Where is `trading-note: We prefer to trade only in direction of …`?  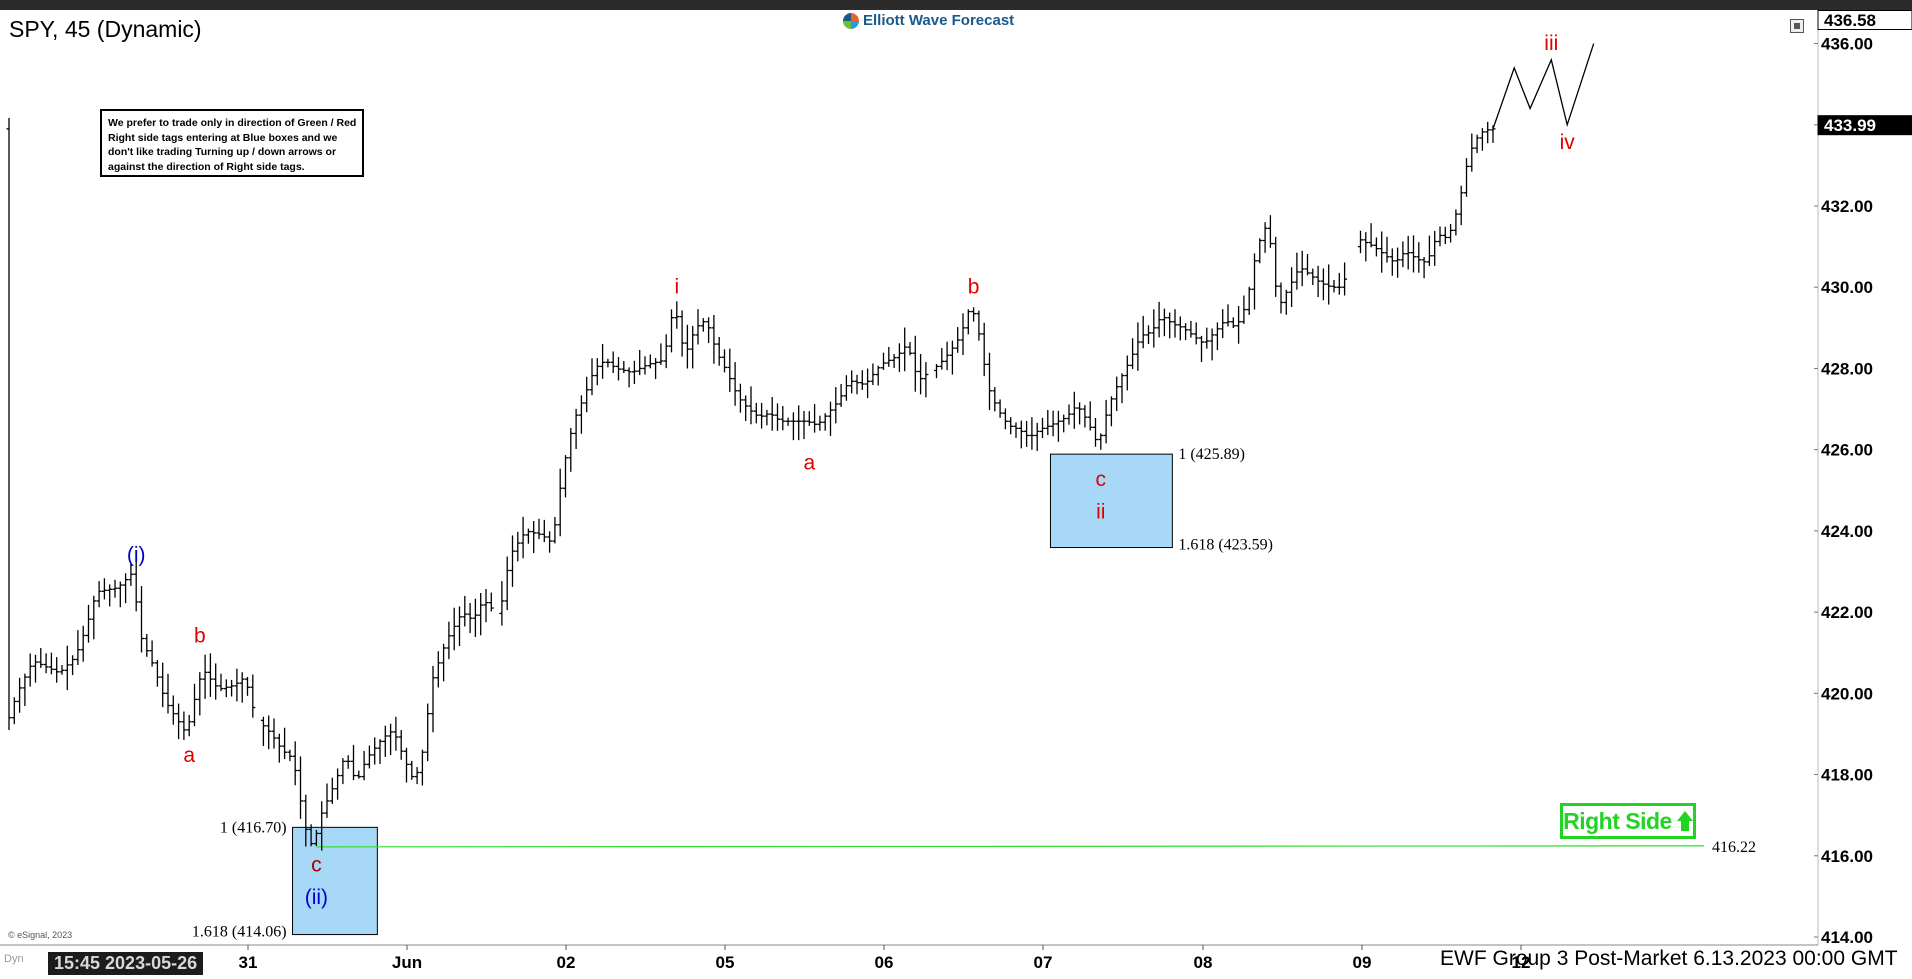 trading-note: We prefer to trade only in direction of … is located at coordinates (232, 143).